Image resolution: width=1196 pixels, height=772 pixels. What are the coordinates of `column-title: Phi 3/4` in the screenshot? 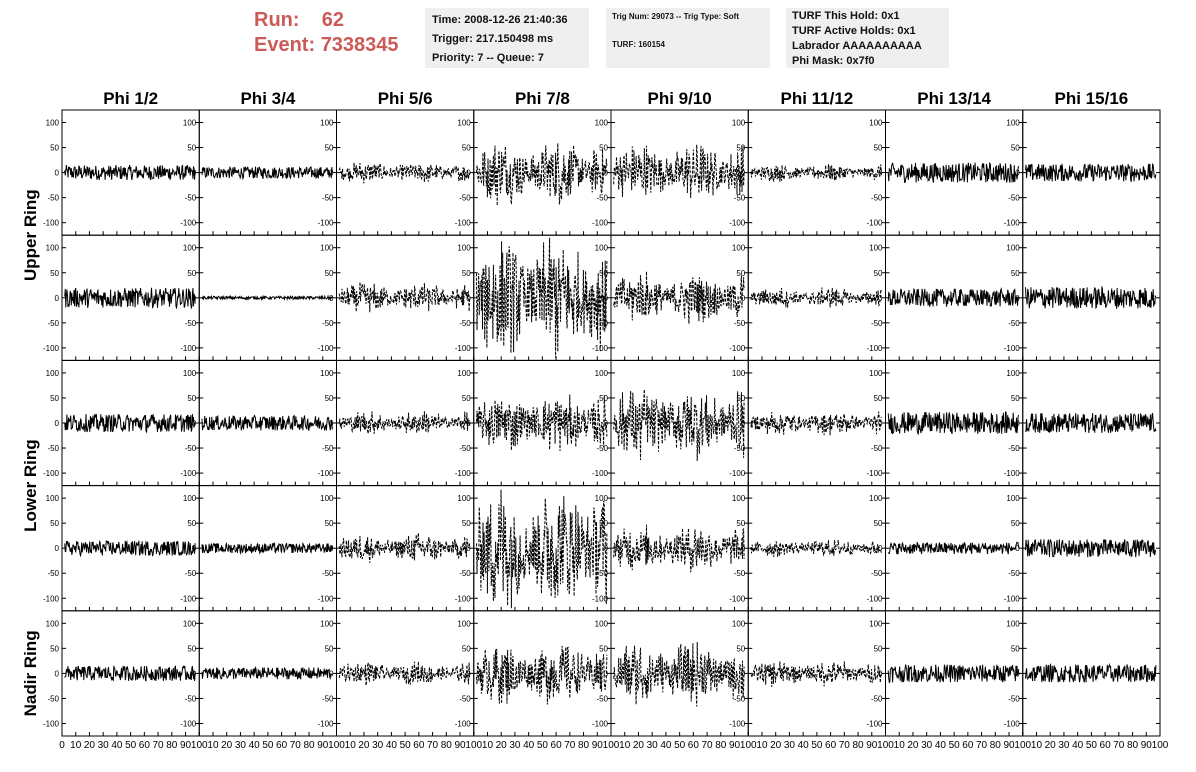 It's located at (267, 98).